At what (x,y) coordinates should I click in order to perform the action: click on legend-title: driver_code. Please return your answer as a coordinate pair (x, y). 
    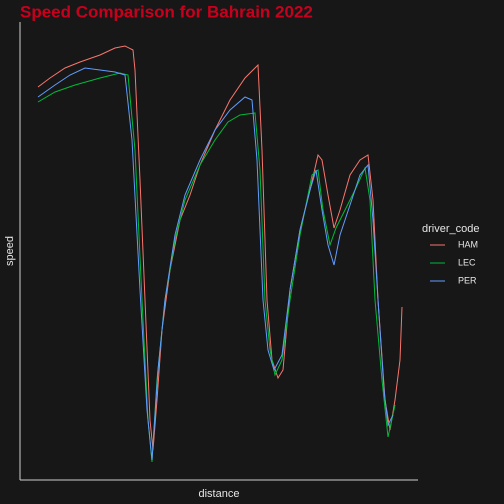
    Looking at the image, I should click on (450, 229).